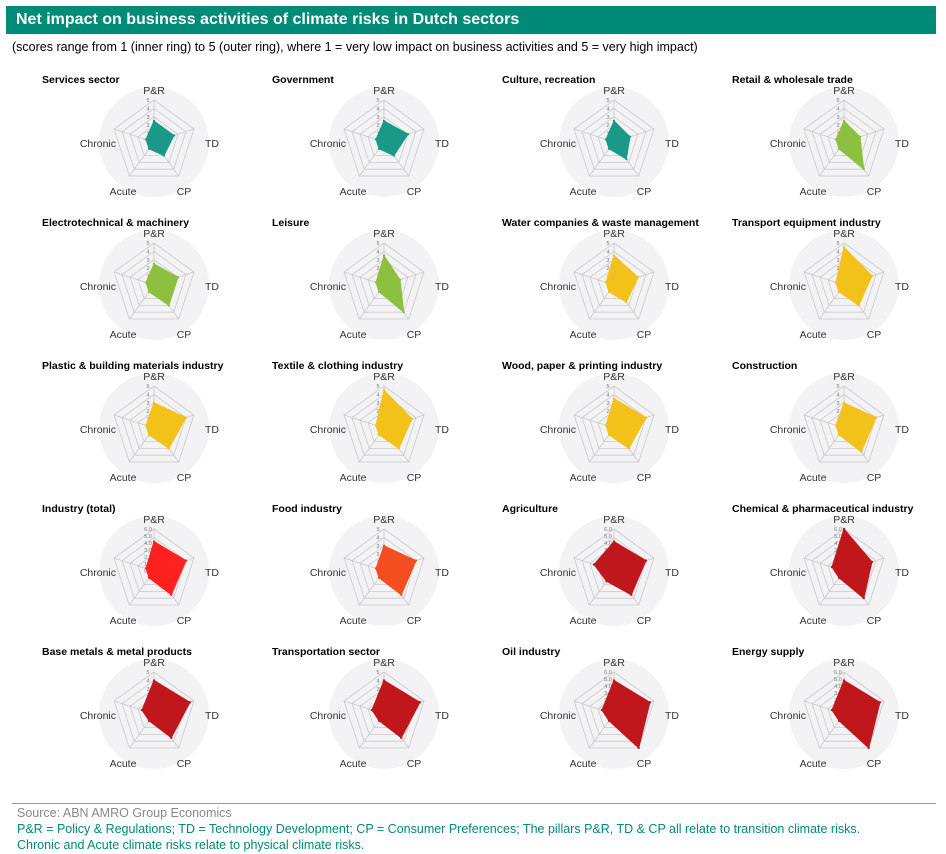 The height and width of the screenshot is (854, 946). What do you see at coordinates (608, 544) in the screenshot?
I see `tick-label: 4,0` at bounding box center [608, 544].